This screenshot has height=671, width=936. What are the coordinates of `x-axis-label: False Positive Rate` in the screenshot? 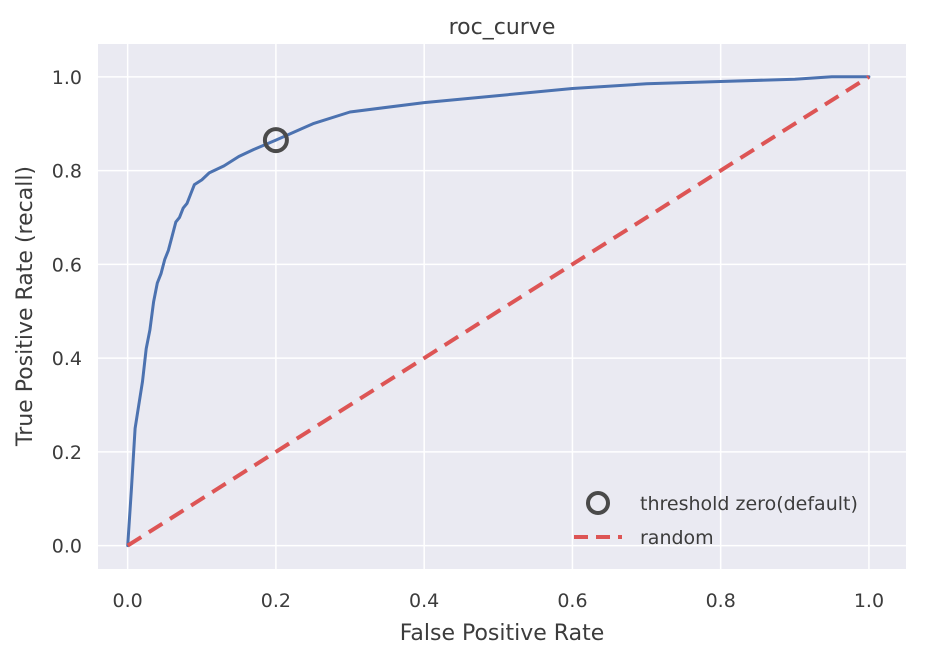 It's located at (502, 633).